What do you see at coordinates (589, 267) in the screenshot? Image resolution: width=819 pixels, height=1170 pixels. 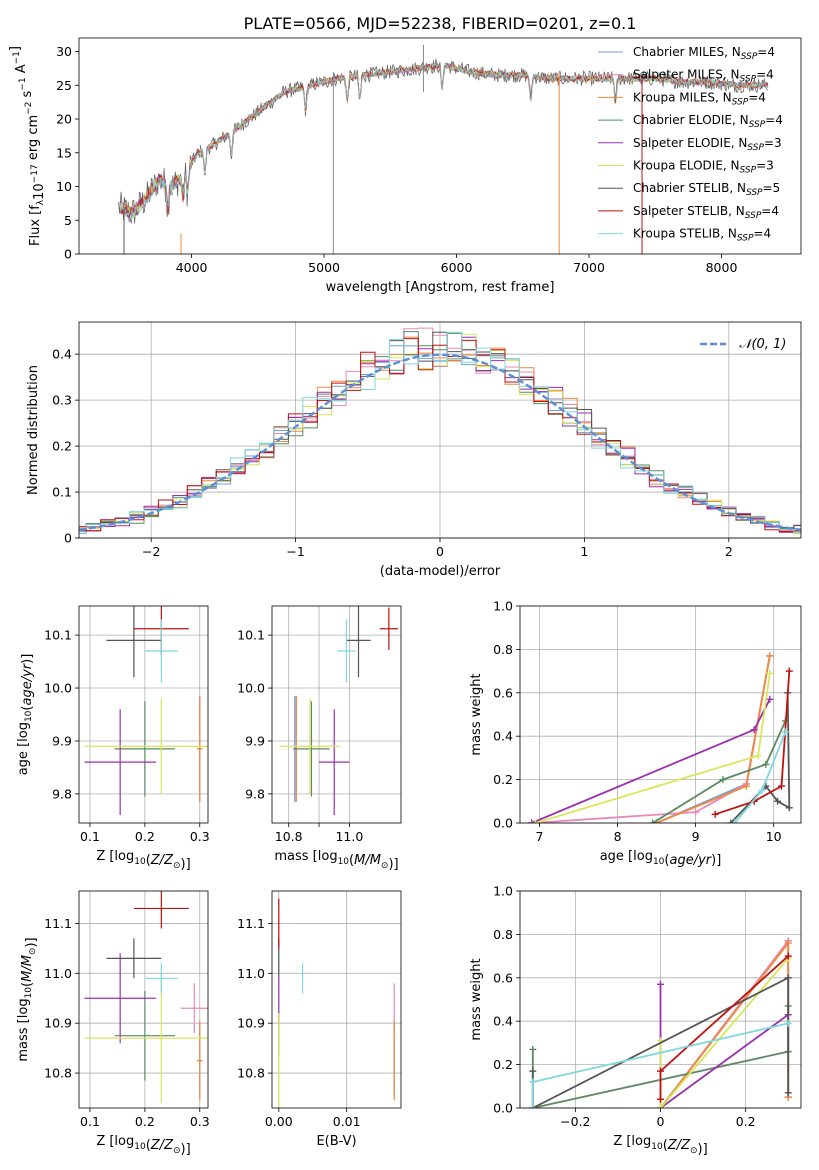 I see `x-tick-label: 7000` at bounding box center [589, 267].